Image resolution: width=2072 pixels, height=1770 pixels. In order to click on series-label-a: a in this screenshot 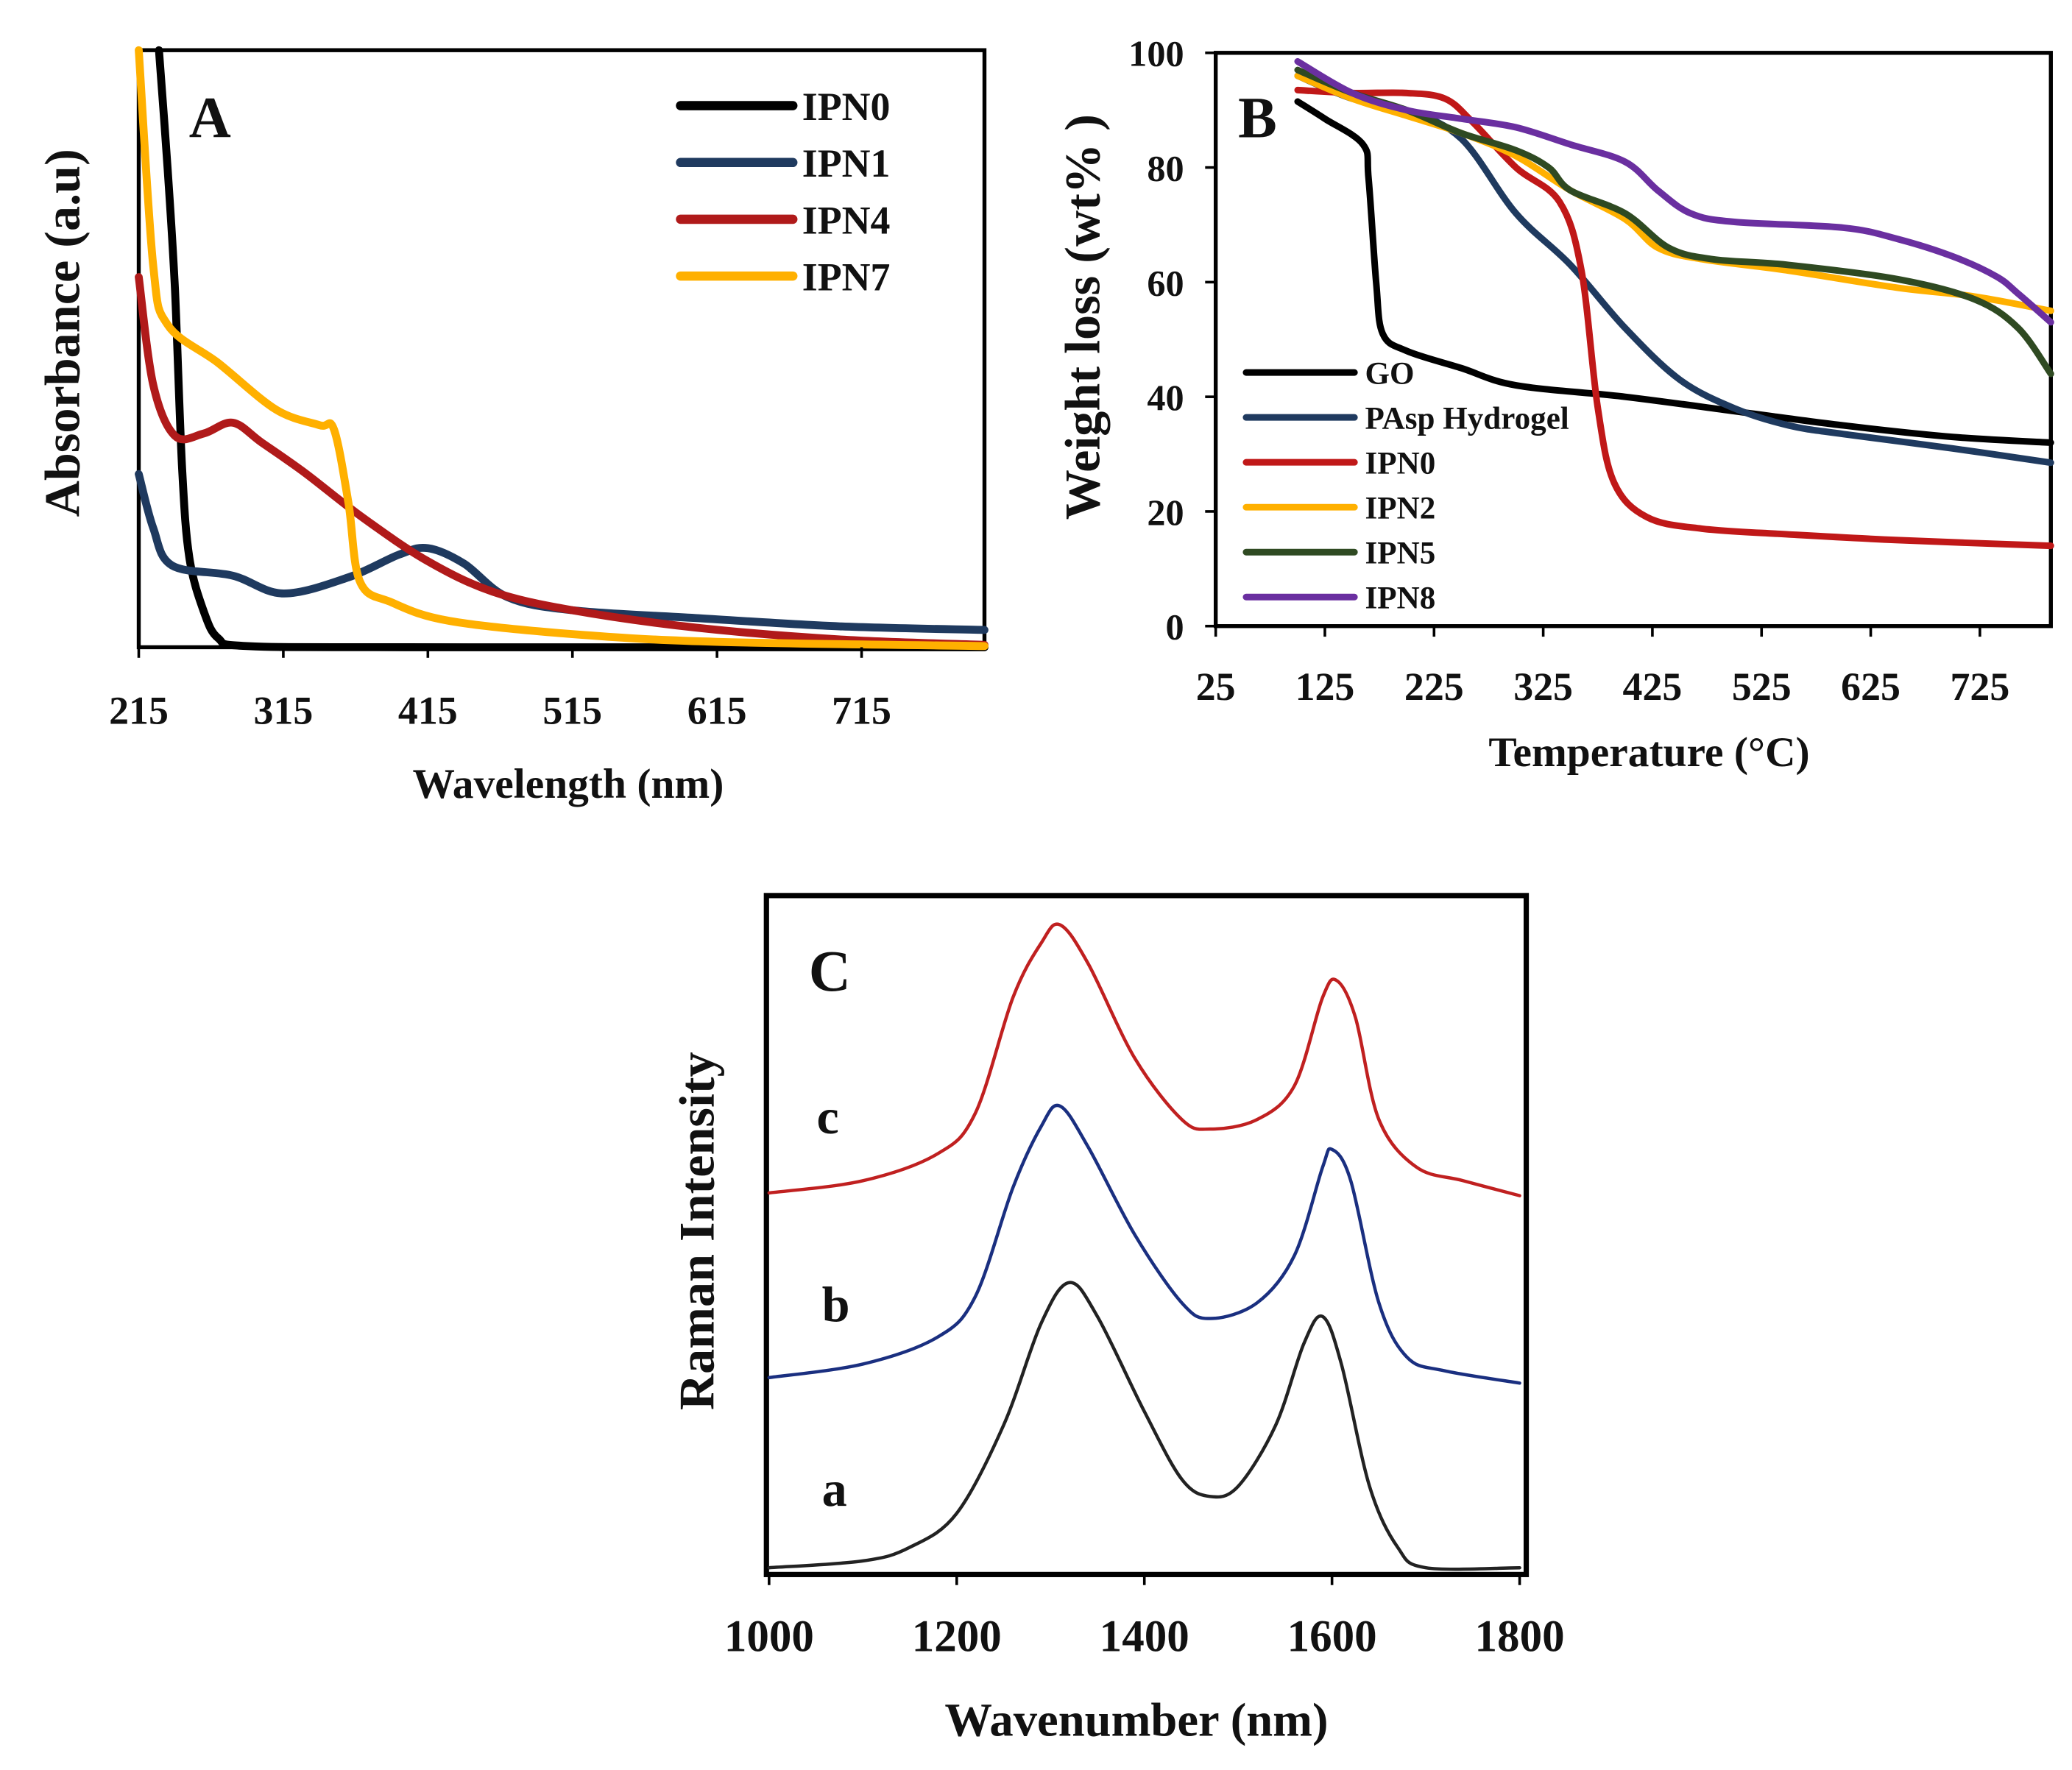, I will do `click(834, 1489)`.